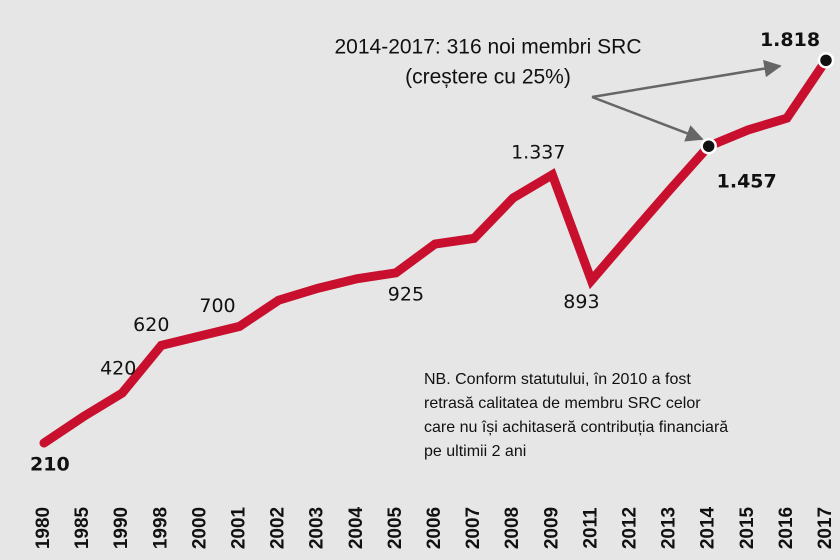 The height and width of the screenshot is (560, 840). Describe the element at coordinates (356, 527) in the screenshot. I see `x-tick-label: 2004` at that location.